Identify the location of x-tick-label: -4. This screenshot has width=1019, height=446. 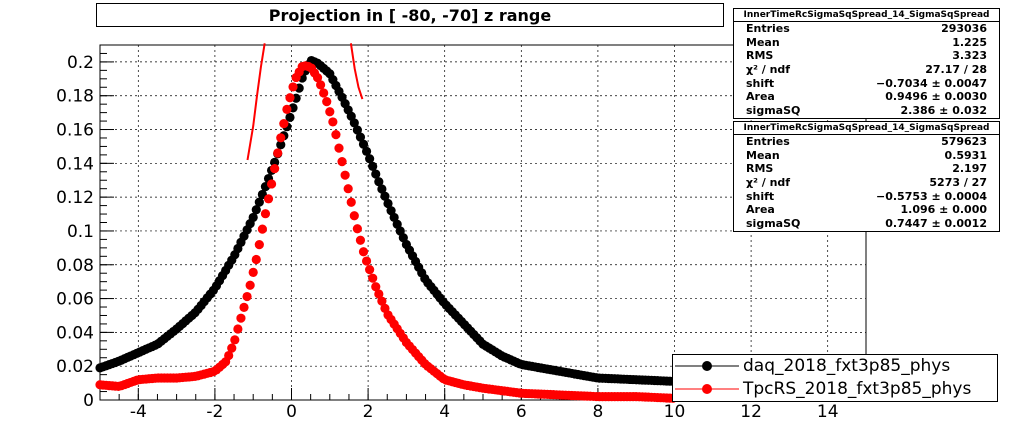
(138, 412).